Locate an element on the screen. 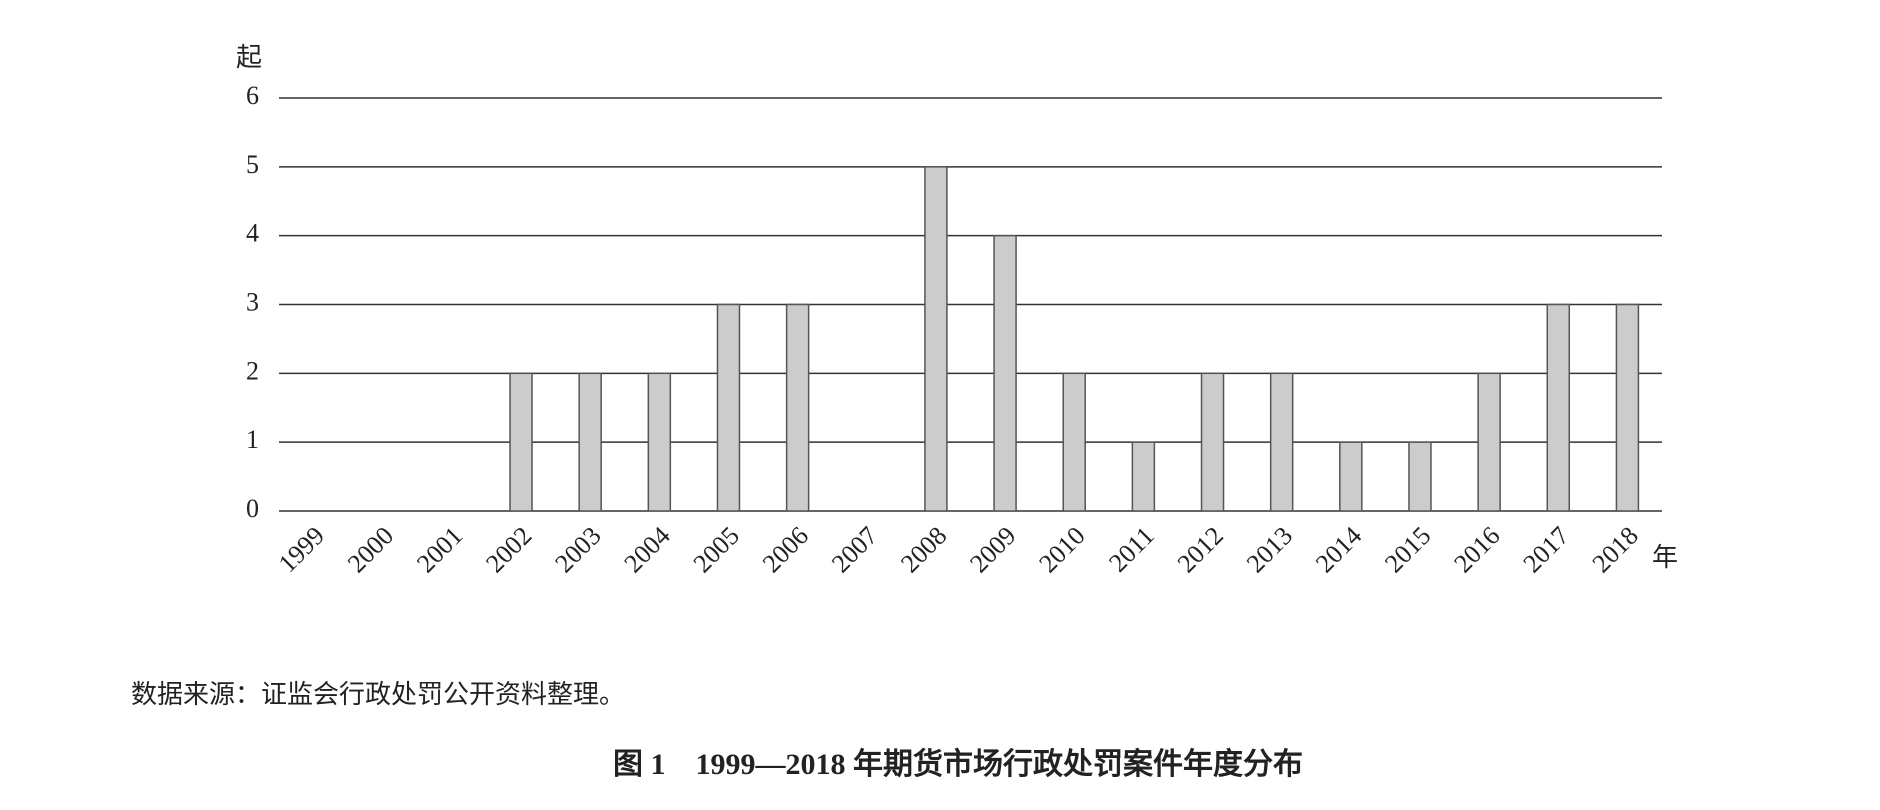  source-note: 数据来源：证监会行政处罚公开资料整理。 is located at coordinates (378, 694).